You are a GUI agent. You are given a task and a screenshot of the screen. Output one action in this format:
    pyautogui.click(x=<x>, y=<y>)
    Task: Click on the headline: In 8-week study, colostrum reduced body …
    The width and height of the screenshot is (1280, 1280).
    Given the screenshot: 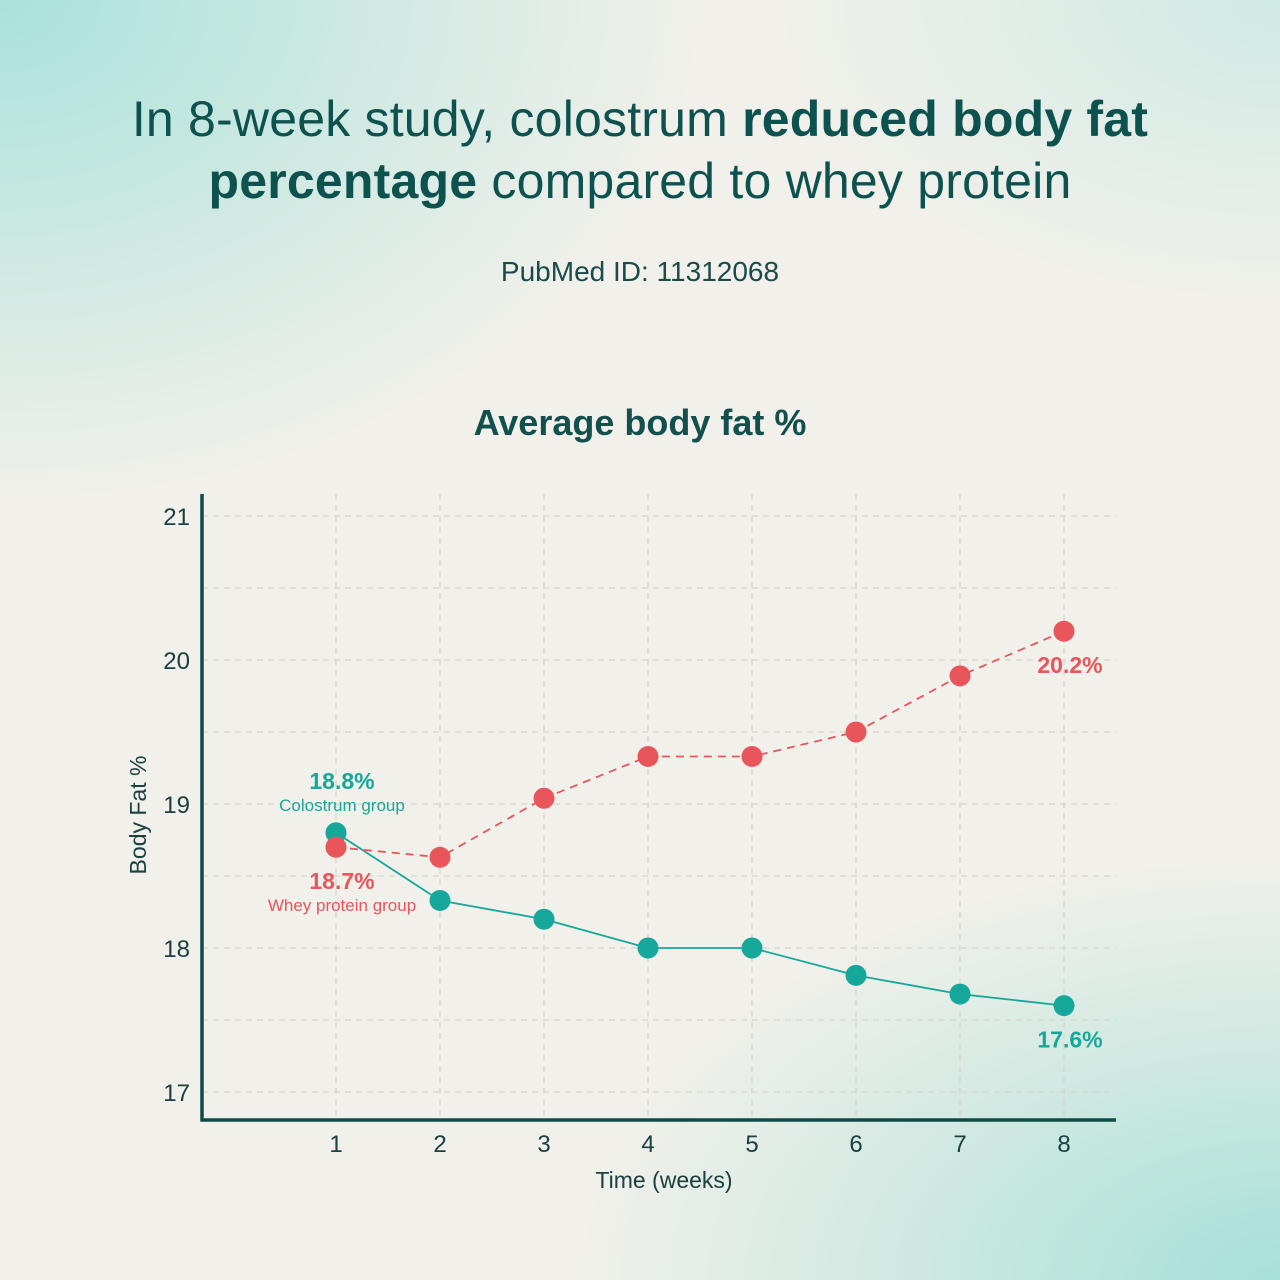 What is the action you would take?
    pyautogui.click(x=640, y=150)
    